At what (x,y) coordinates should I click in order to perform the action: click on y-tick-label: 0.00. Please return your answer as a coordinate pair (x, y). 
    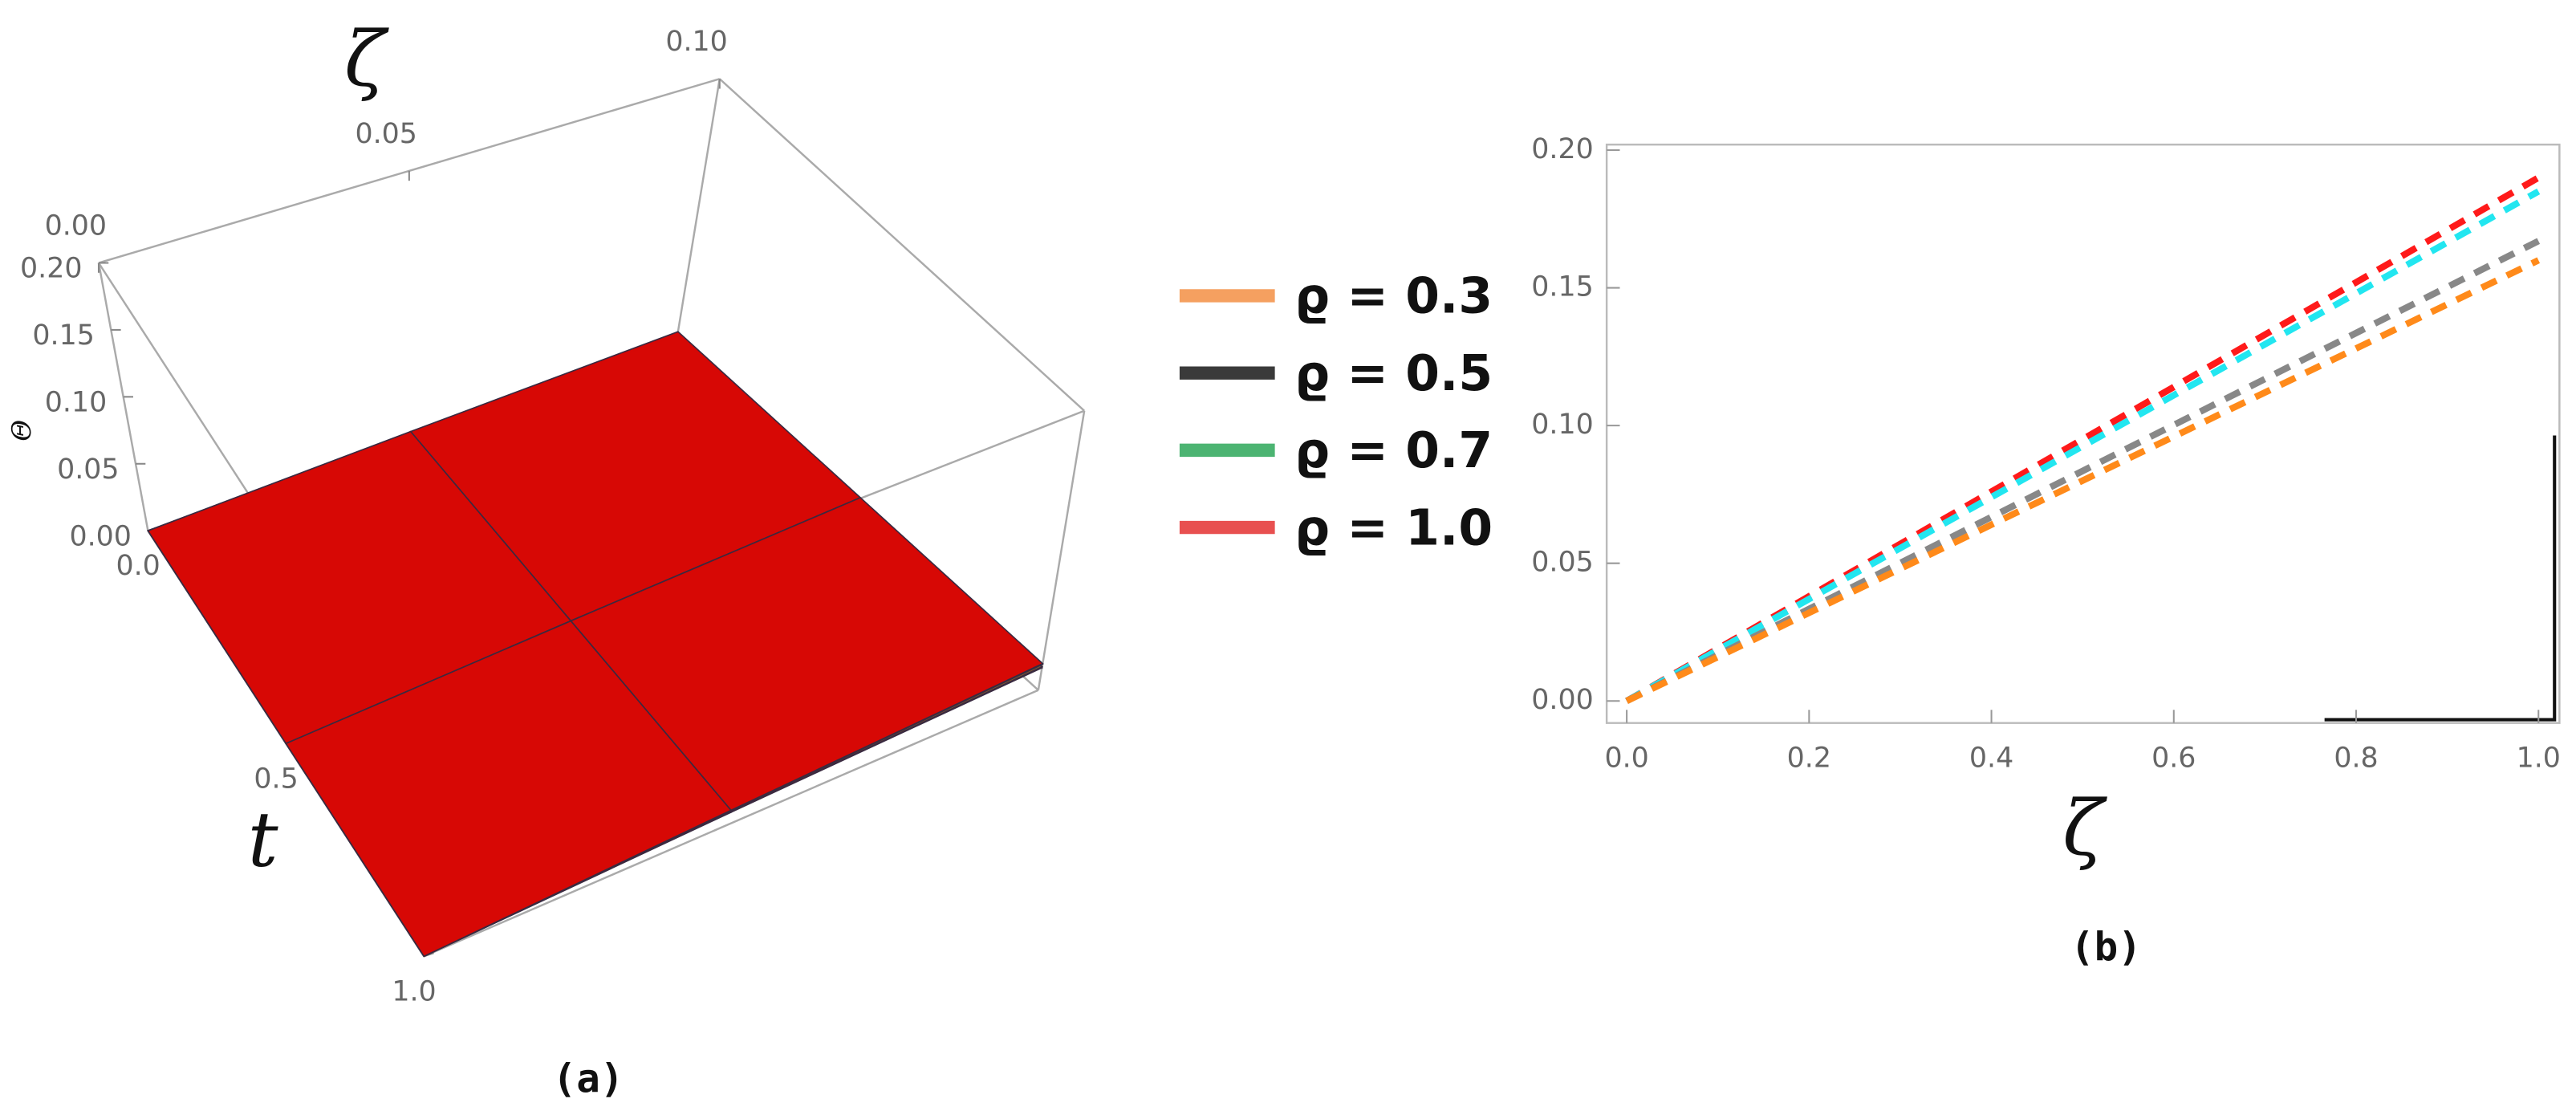
    Looking at the image, I should click on (1562, 700).